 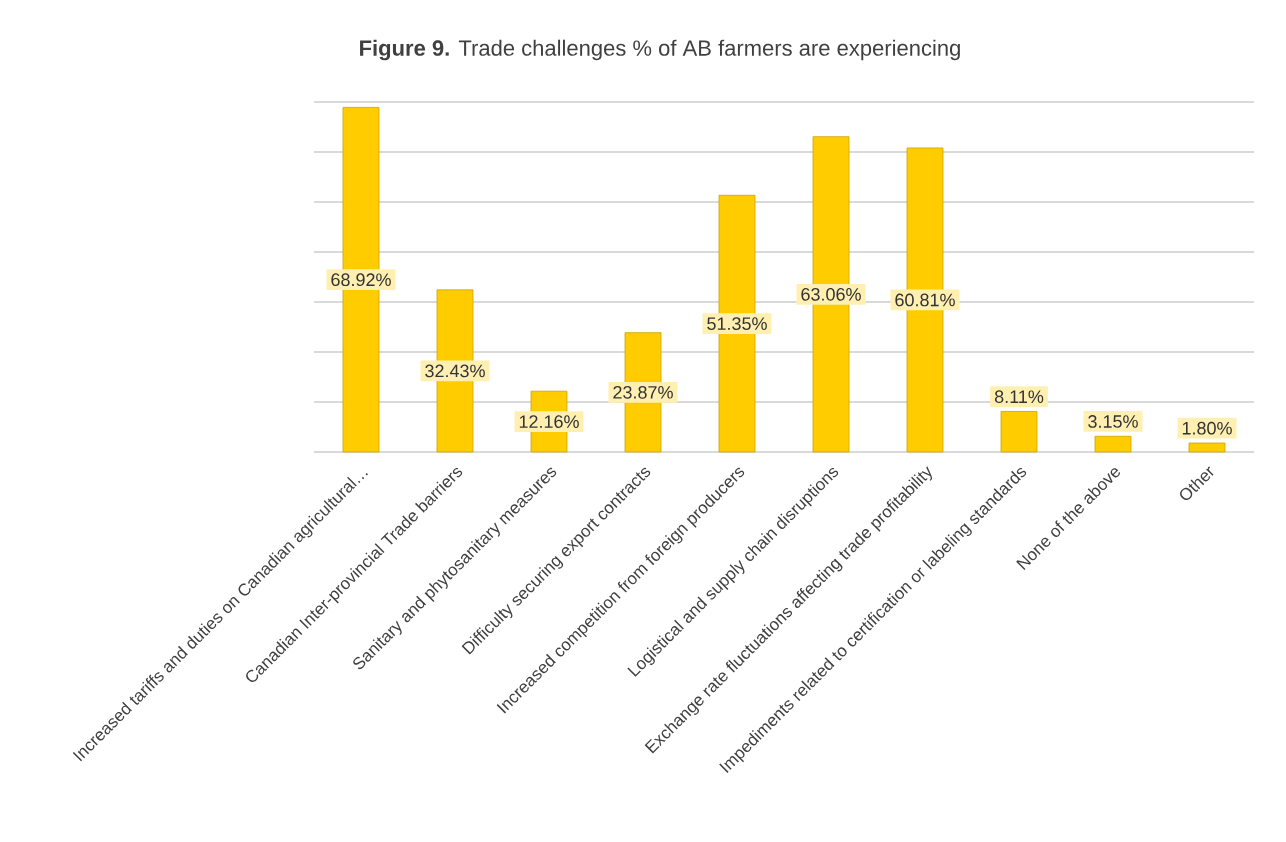 I want to click on data-label: 23.87%, so click(x=643, y=392).